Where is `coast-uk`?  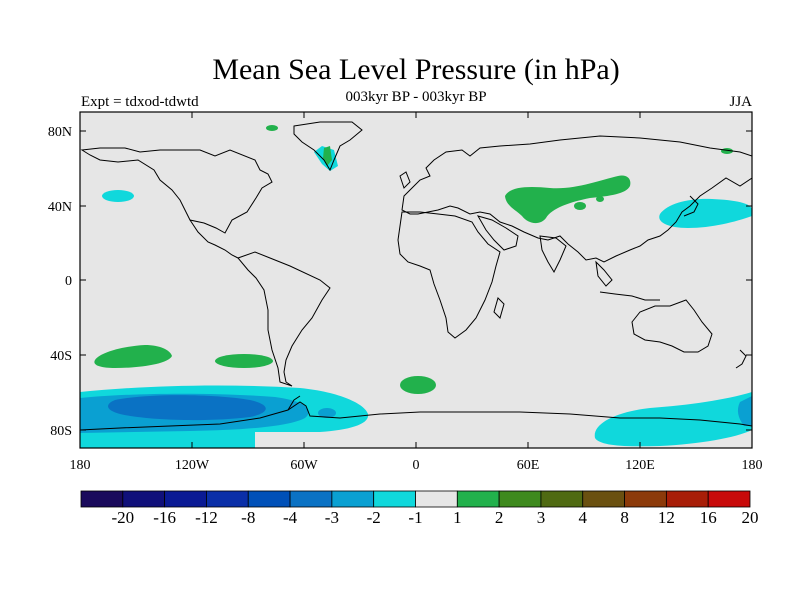
coast-uk is located at coordinates (405, 180).